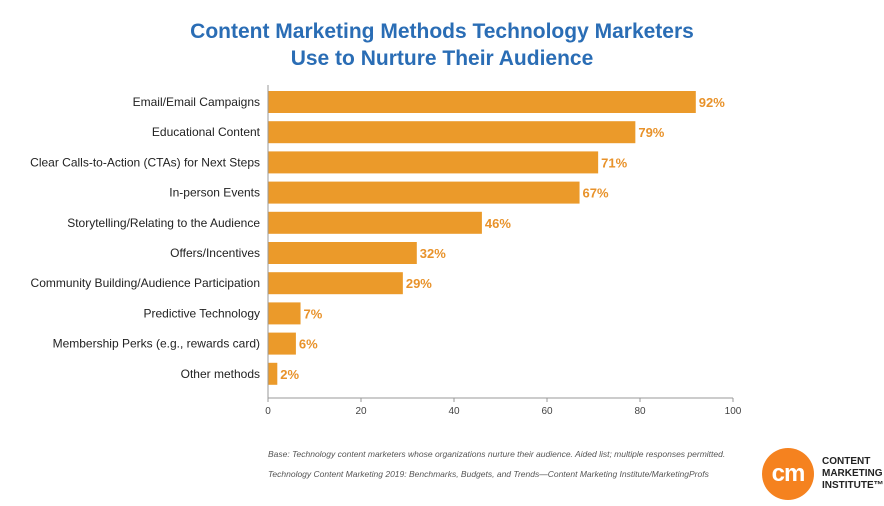 The height and width of the screenshot is (506, 884). I want to click on x-tick-label: 20, so click(361, 411).